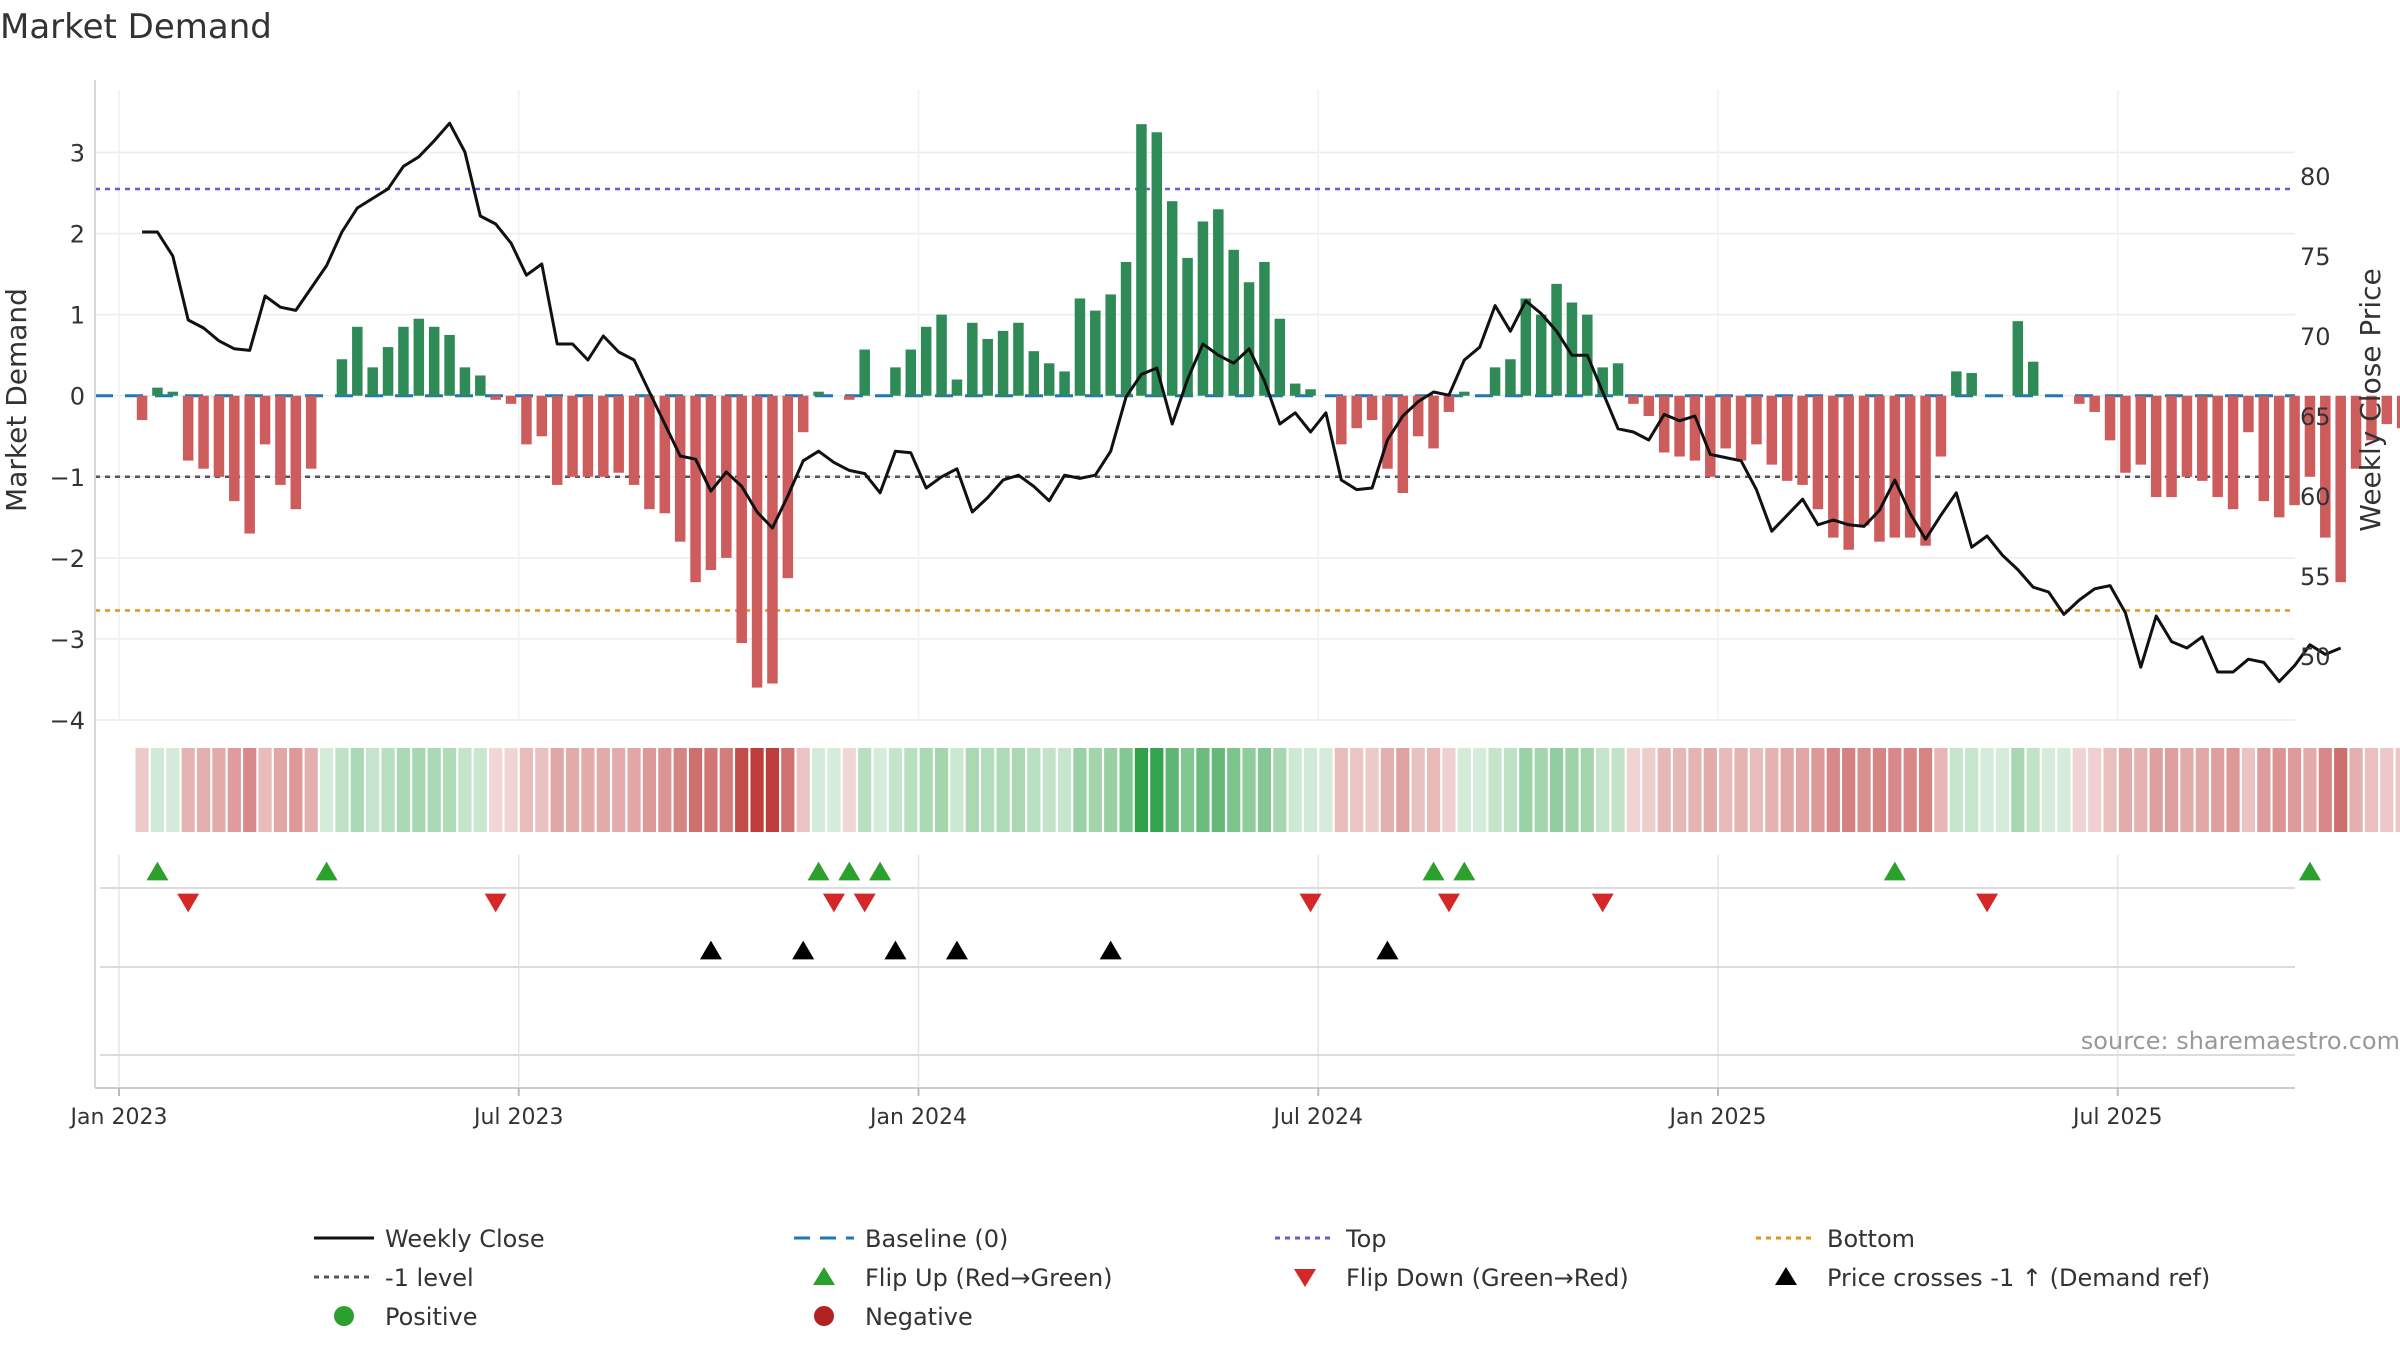  I want to click on x-tick-label: Jul 2025, so click(2117, 1117).